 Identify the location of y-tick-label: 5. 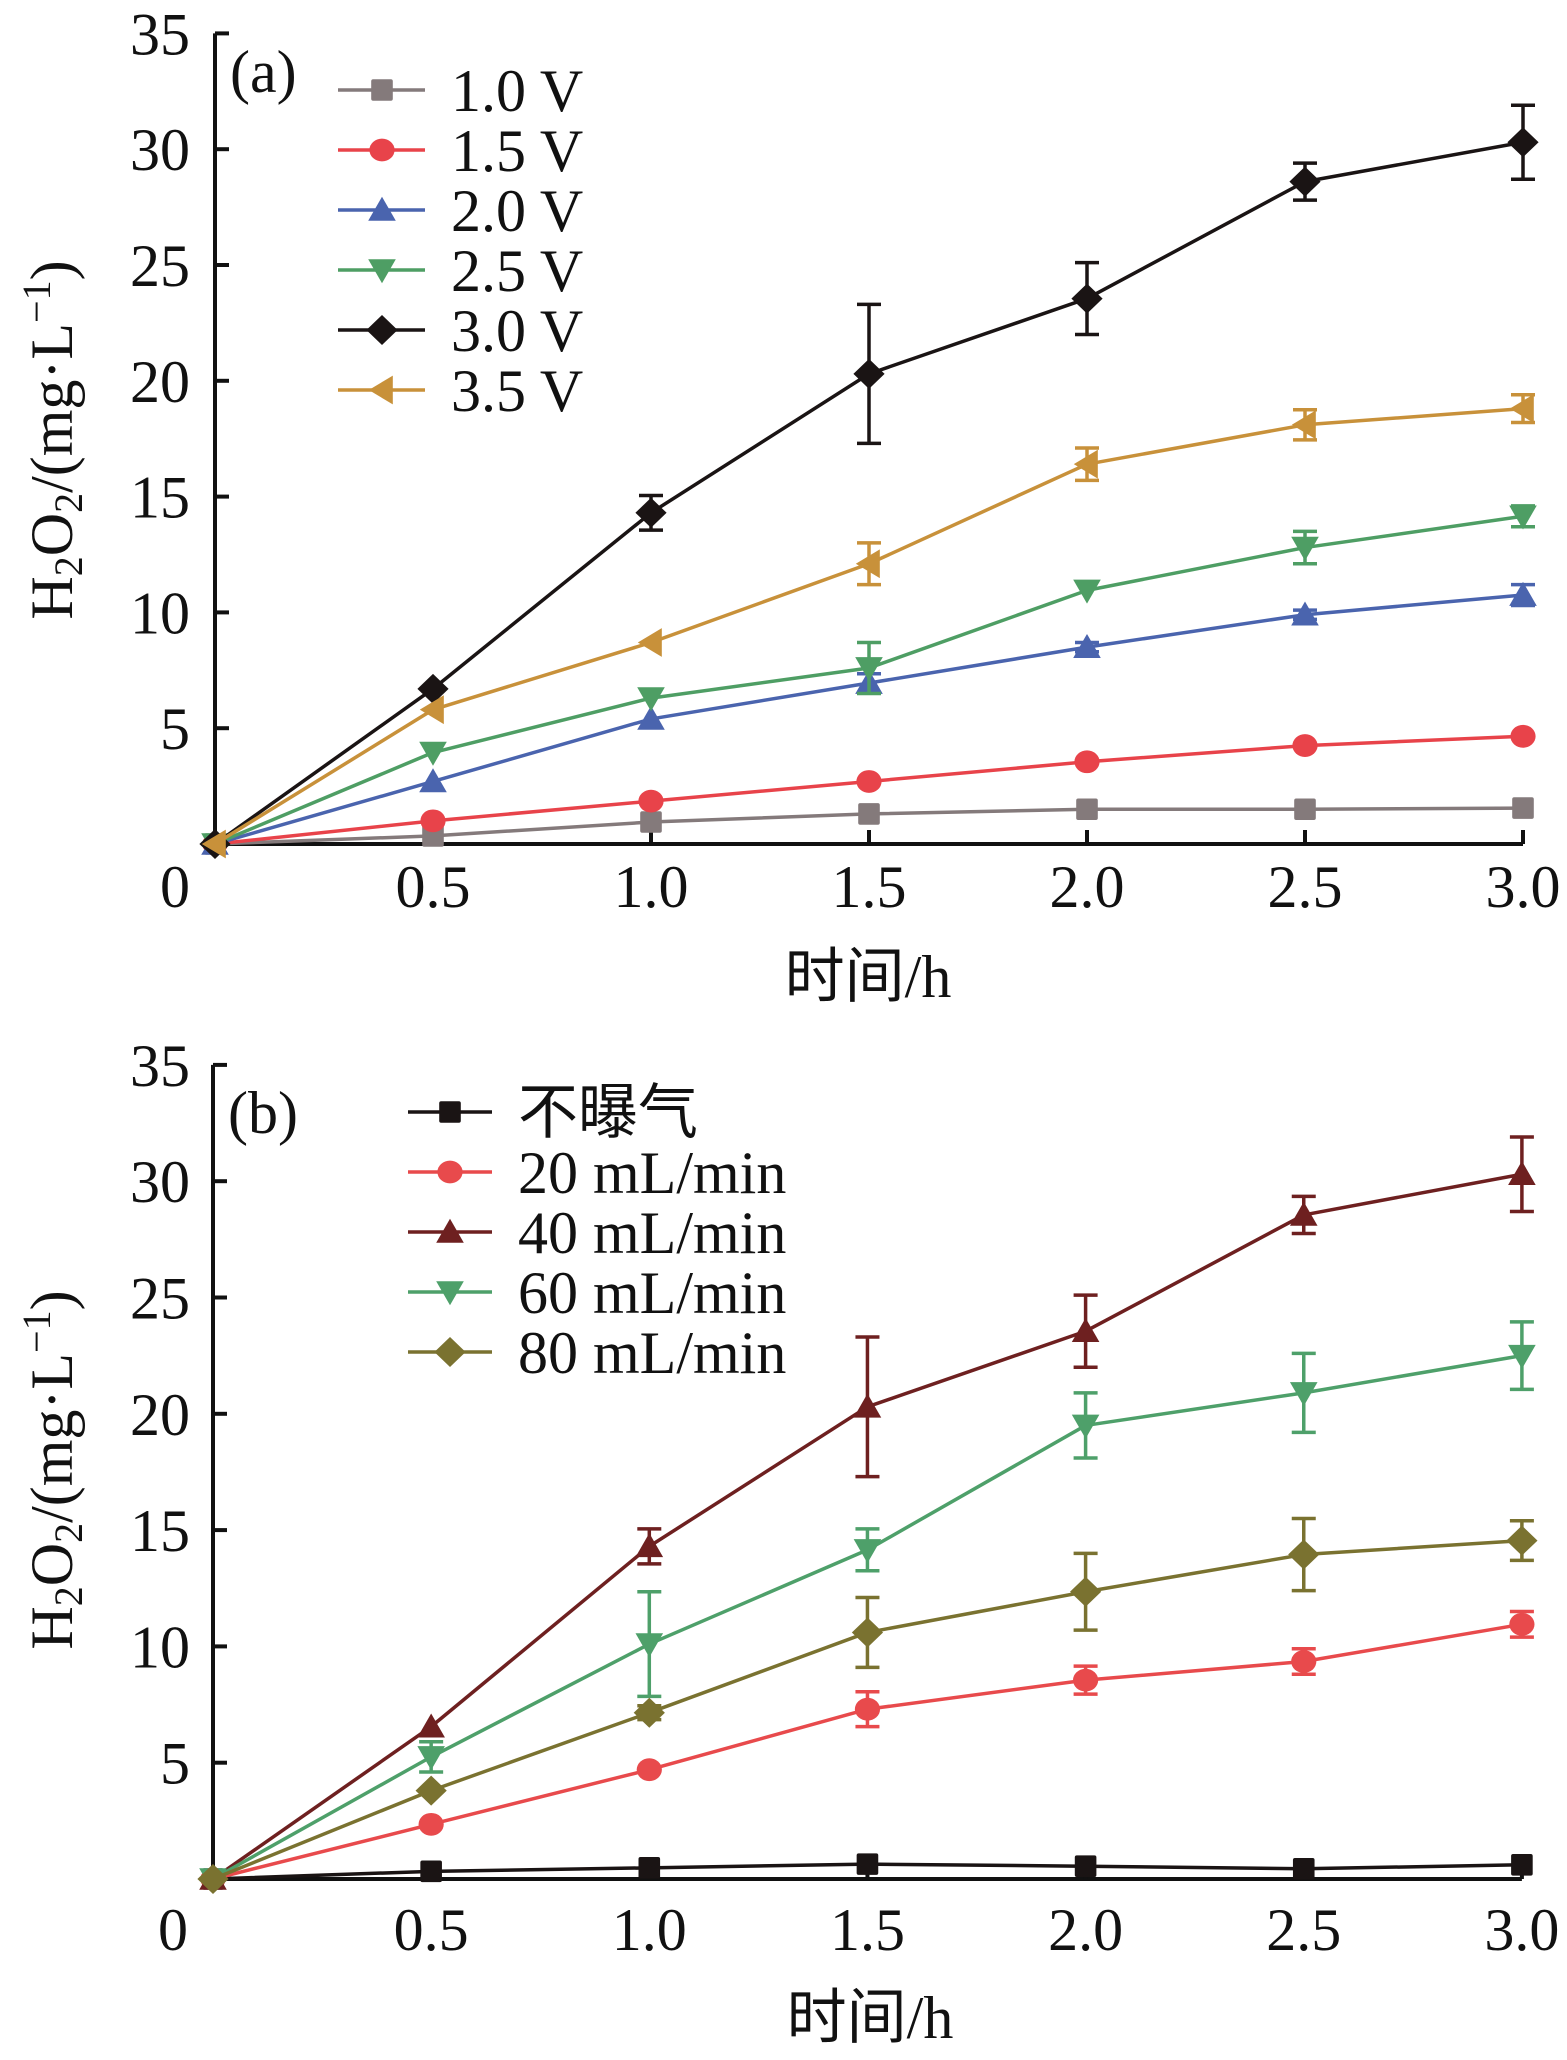
(175, 1764).